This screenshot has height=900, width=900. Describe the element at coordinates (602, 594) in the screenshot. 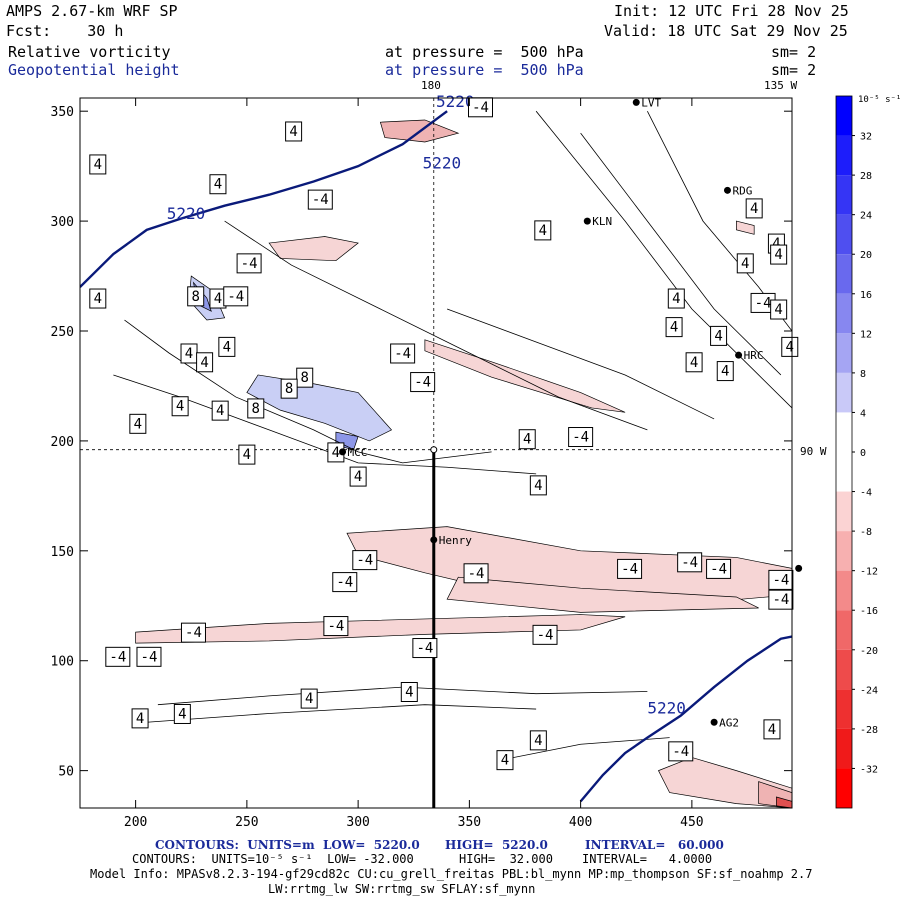

I see `vorticity-band-negative` at that location.